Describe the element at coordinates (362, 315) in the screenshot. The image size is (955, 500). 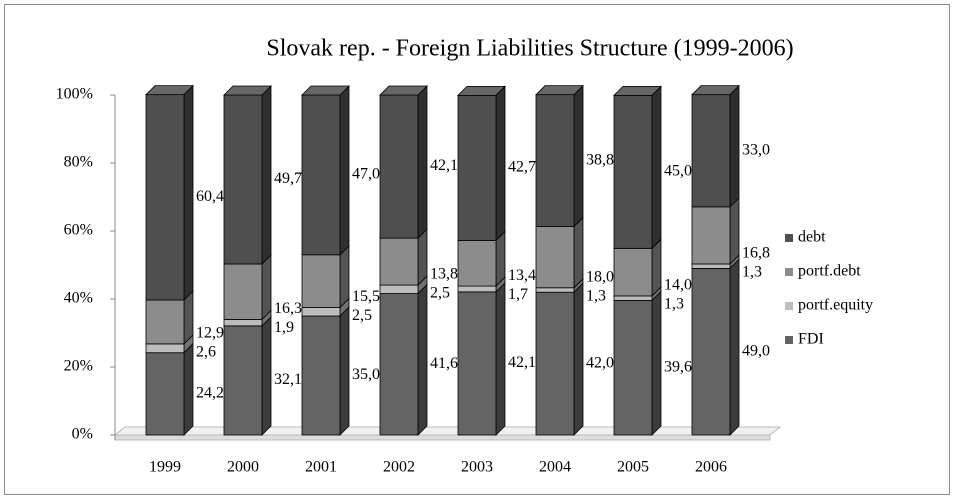
I see `data-label: 2,5` at that location.